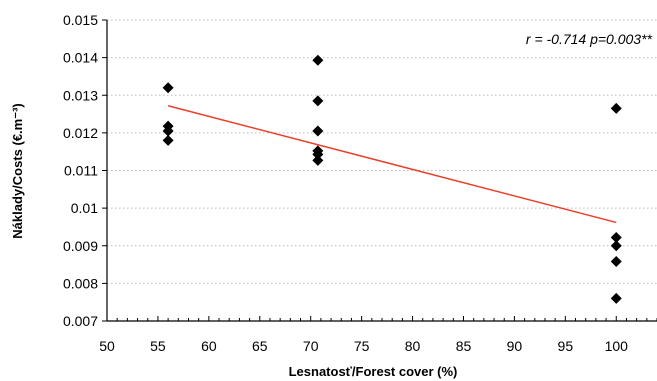  Describe the element at coordinates (81, 171) in the screenshot. I see `y-tick-label: 0.011` at that location.